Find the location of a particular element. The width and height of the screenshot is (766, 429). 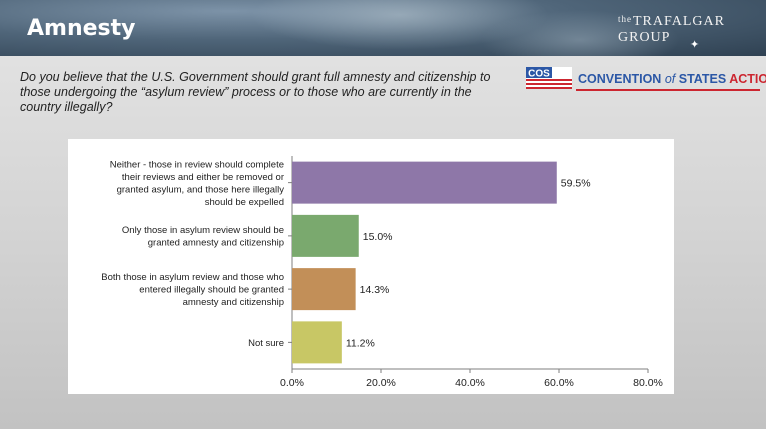

cos-action: ACTION is located at coordinates (747, 79).